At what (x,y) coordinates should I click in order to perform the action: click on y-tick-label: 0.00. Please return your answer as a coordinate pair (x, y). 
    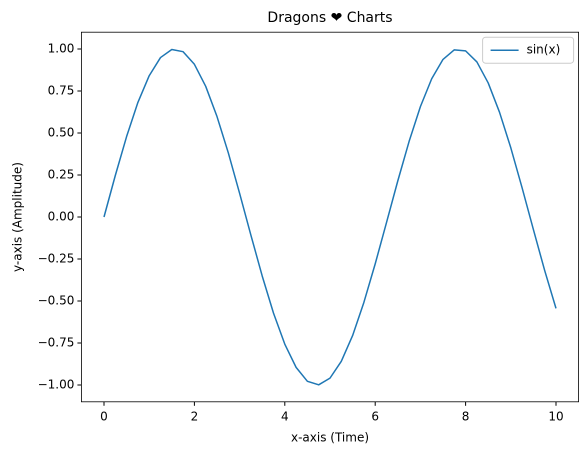
    Looking at the image, I should click on (61, 217).